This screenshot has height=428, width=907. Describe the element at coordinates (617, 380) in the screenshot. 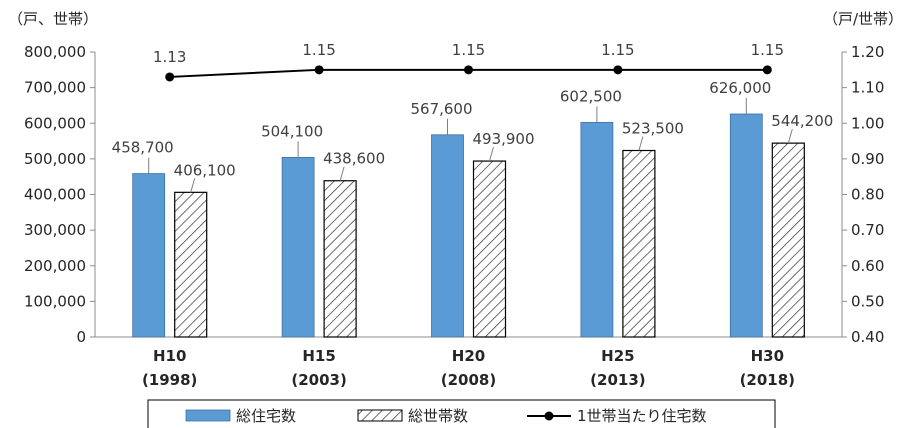

I see `category-year-label: (2013)` at that location.